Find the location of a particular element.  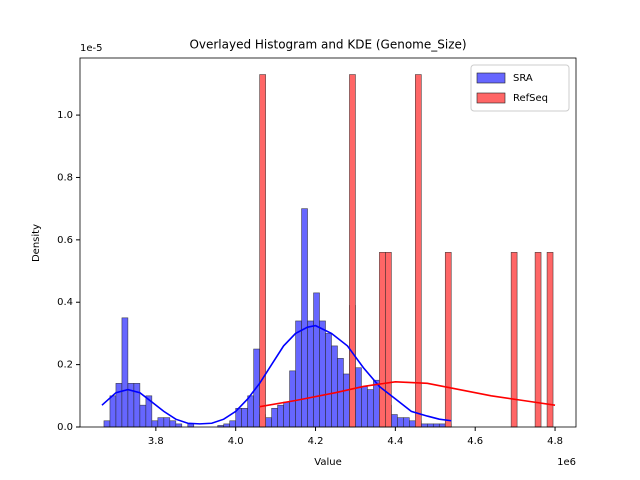

y-tick-label: 1.0 is located at coordinates (65, 115).